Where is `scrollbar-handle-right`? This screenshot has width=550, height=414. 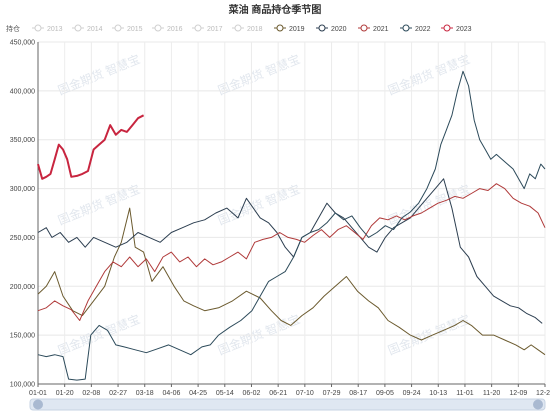 scrollbar-handle-right is located at coordinates (538, 404).